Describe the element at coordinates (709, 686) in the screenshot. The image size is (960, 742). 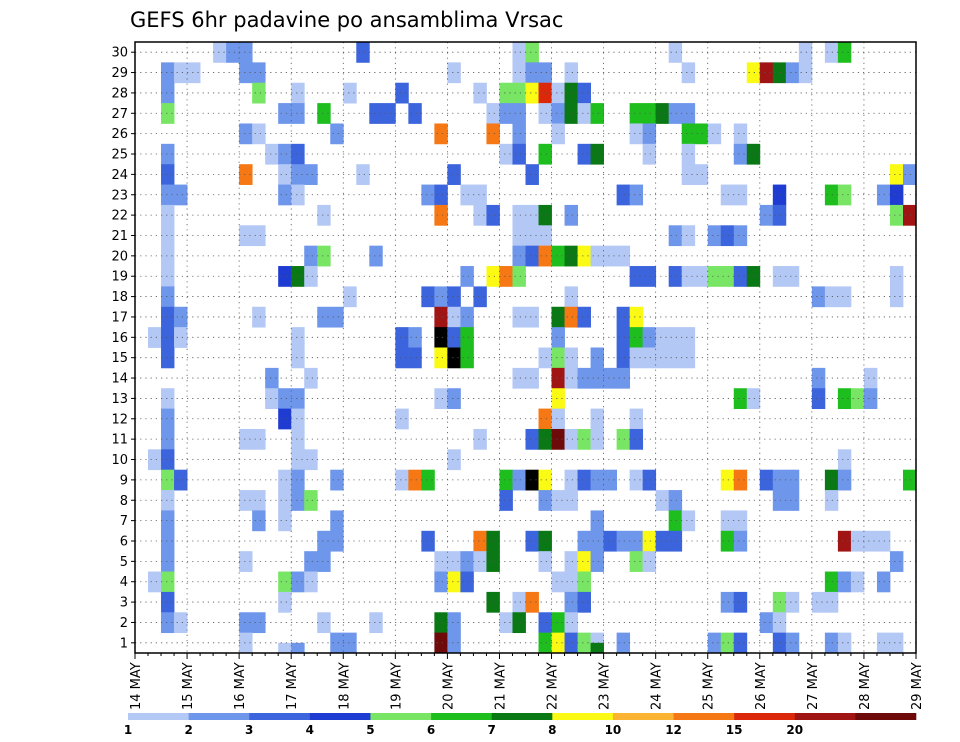
I see `x-tick-label: 25 MAY` at that location.